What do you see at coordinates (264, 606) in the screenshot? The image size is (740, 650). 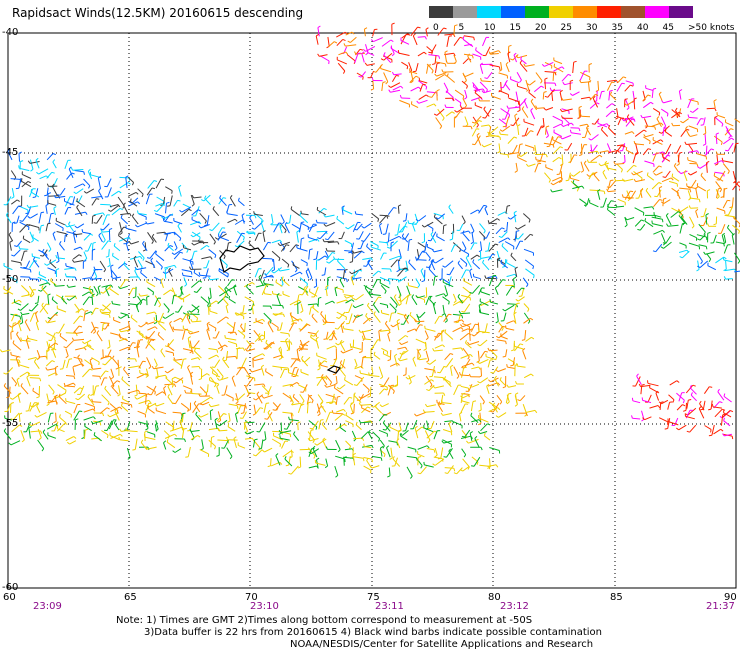 I see `pass-time-label: 23:10` at bounding box center [264, 606].